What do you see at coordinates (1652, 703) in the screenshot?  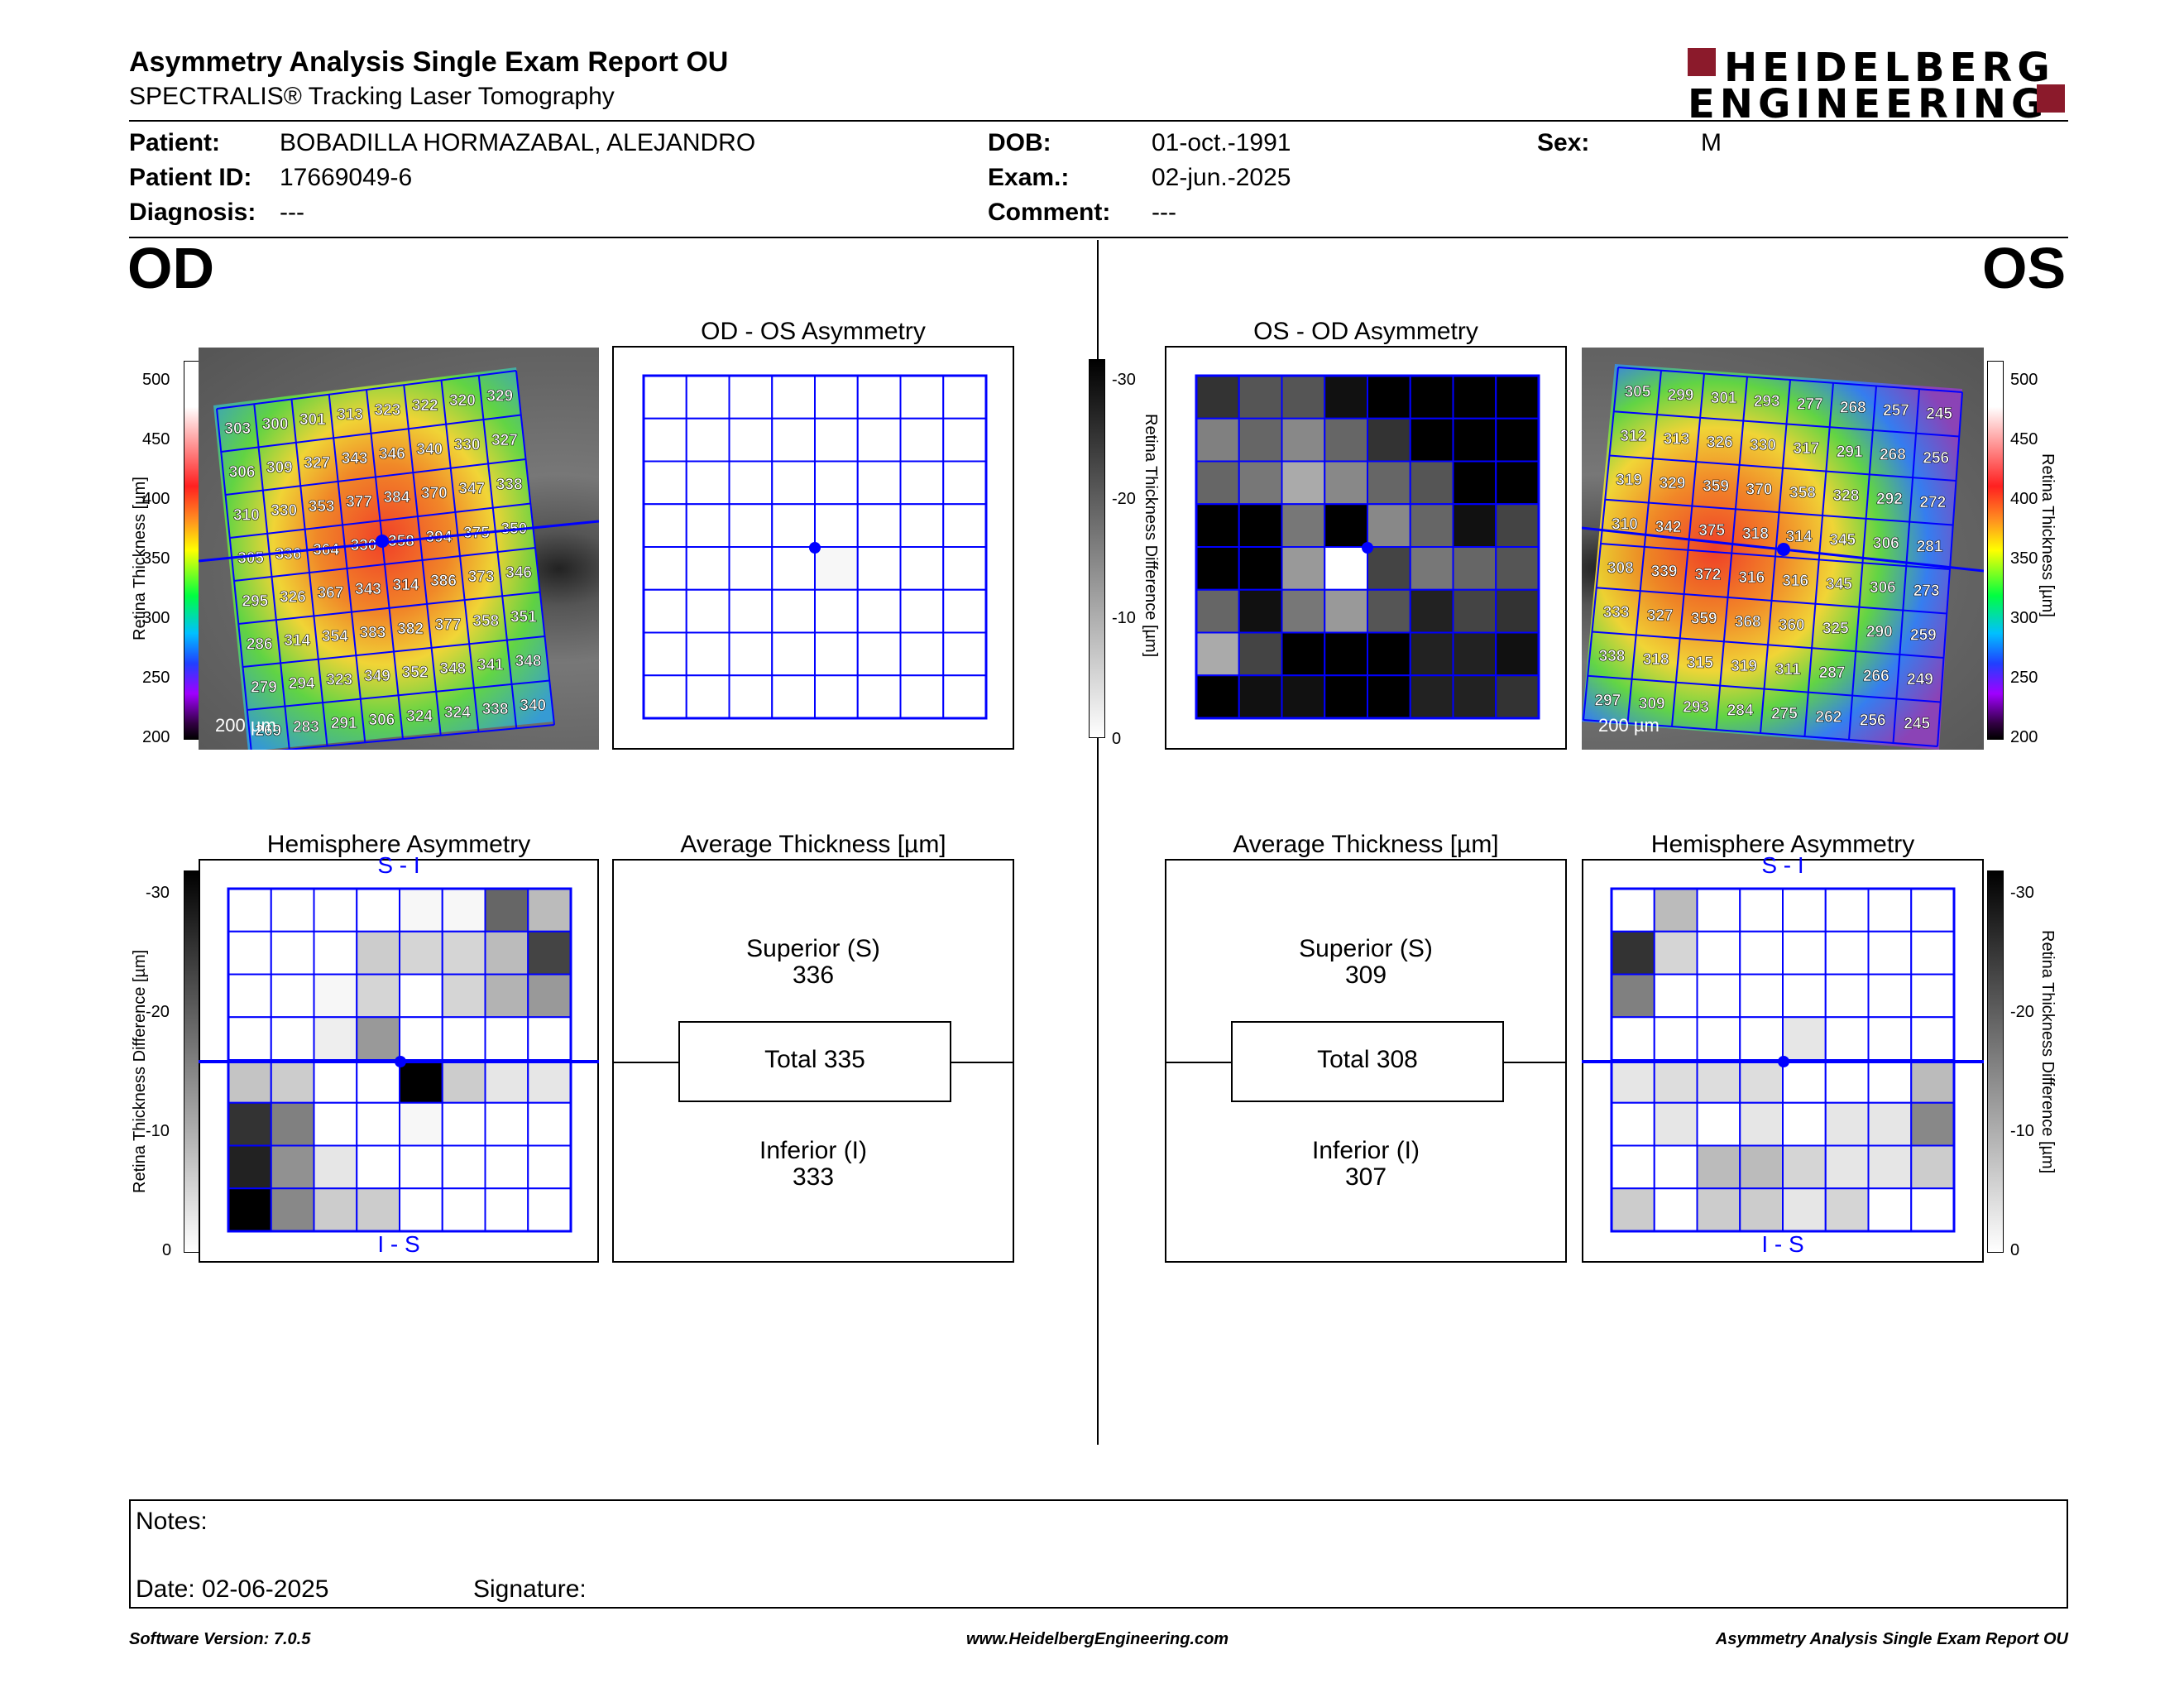 I see `os-thickness-value: 309` at bounding box center [1652, 703].